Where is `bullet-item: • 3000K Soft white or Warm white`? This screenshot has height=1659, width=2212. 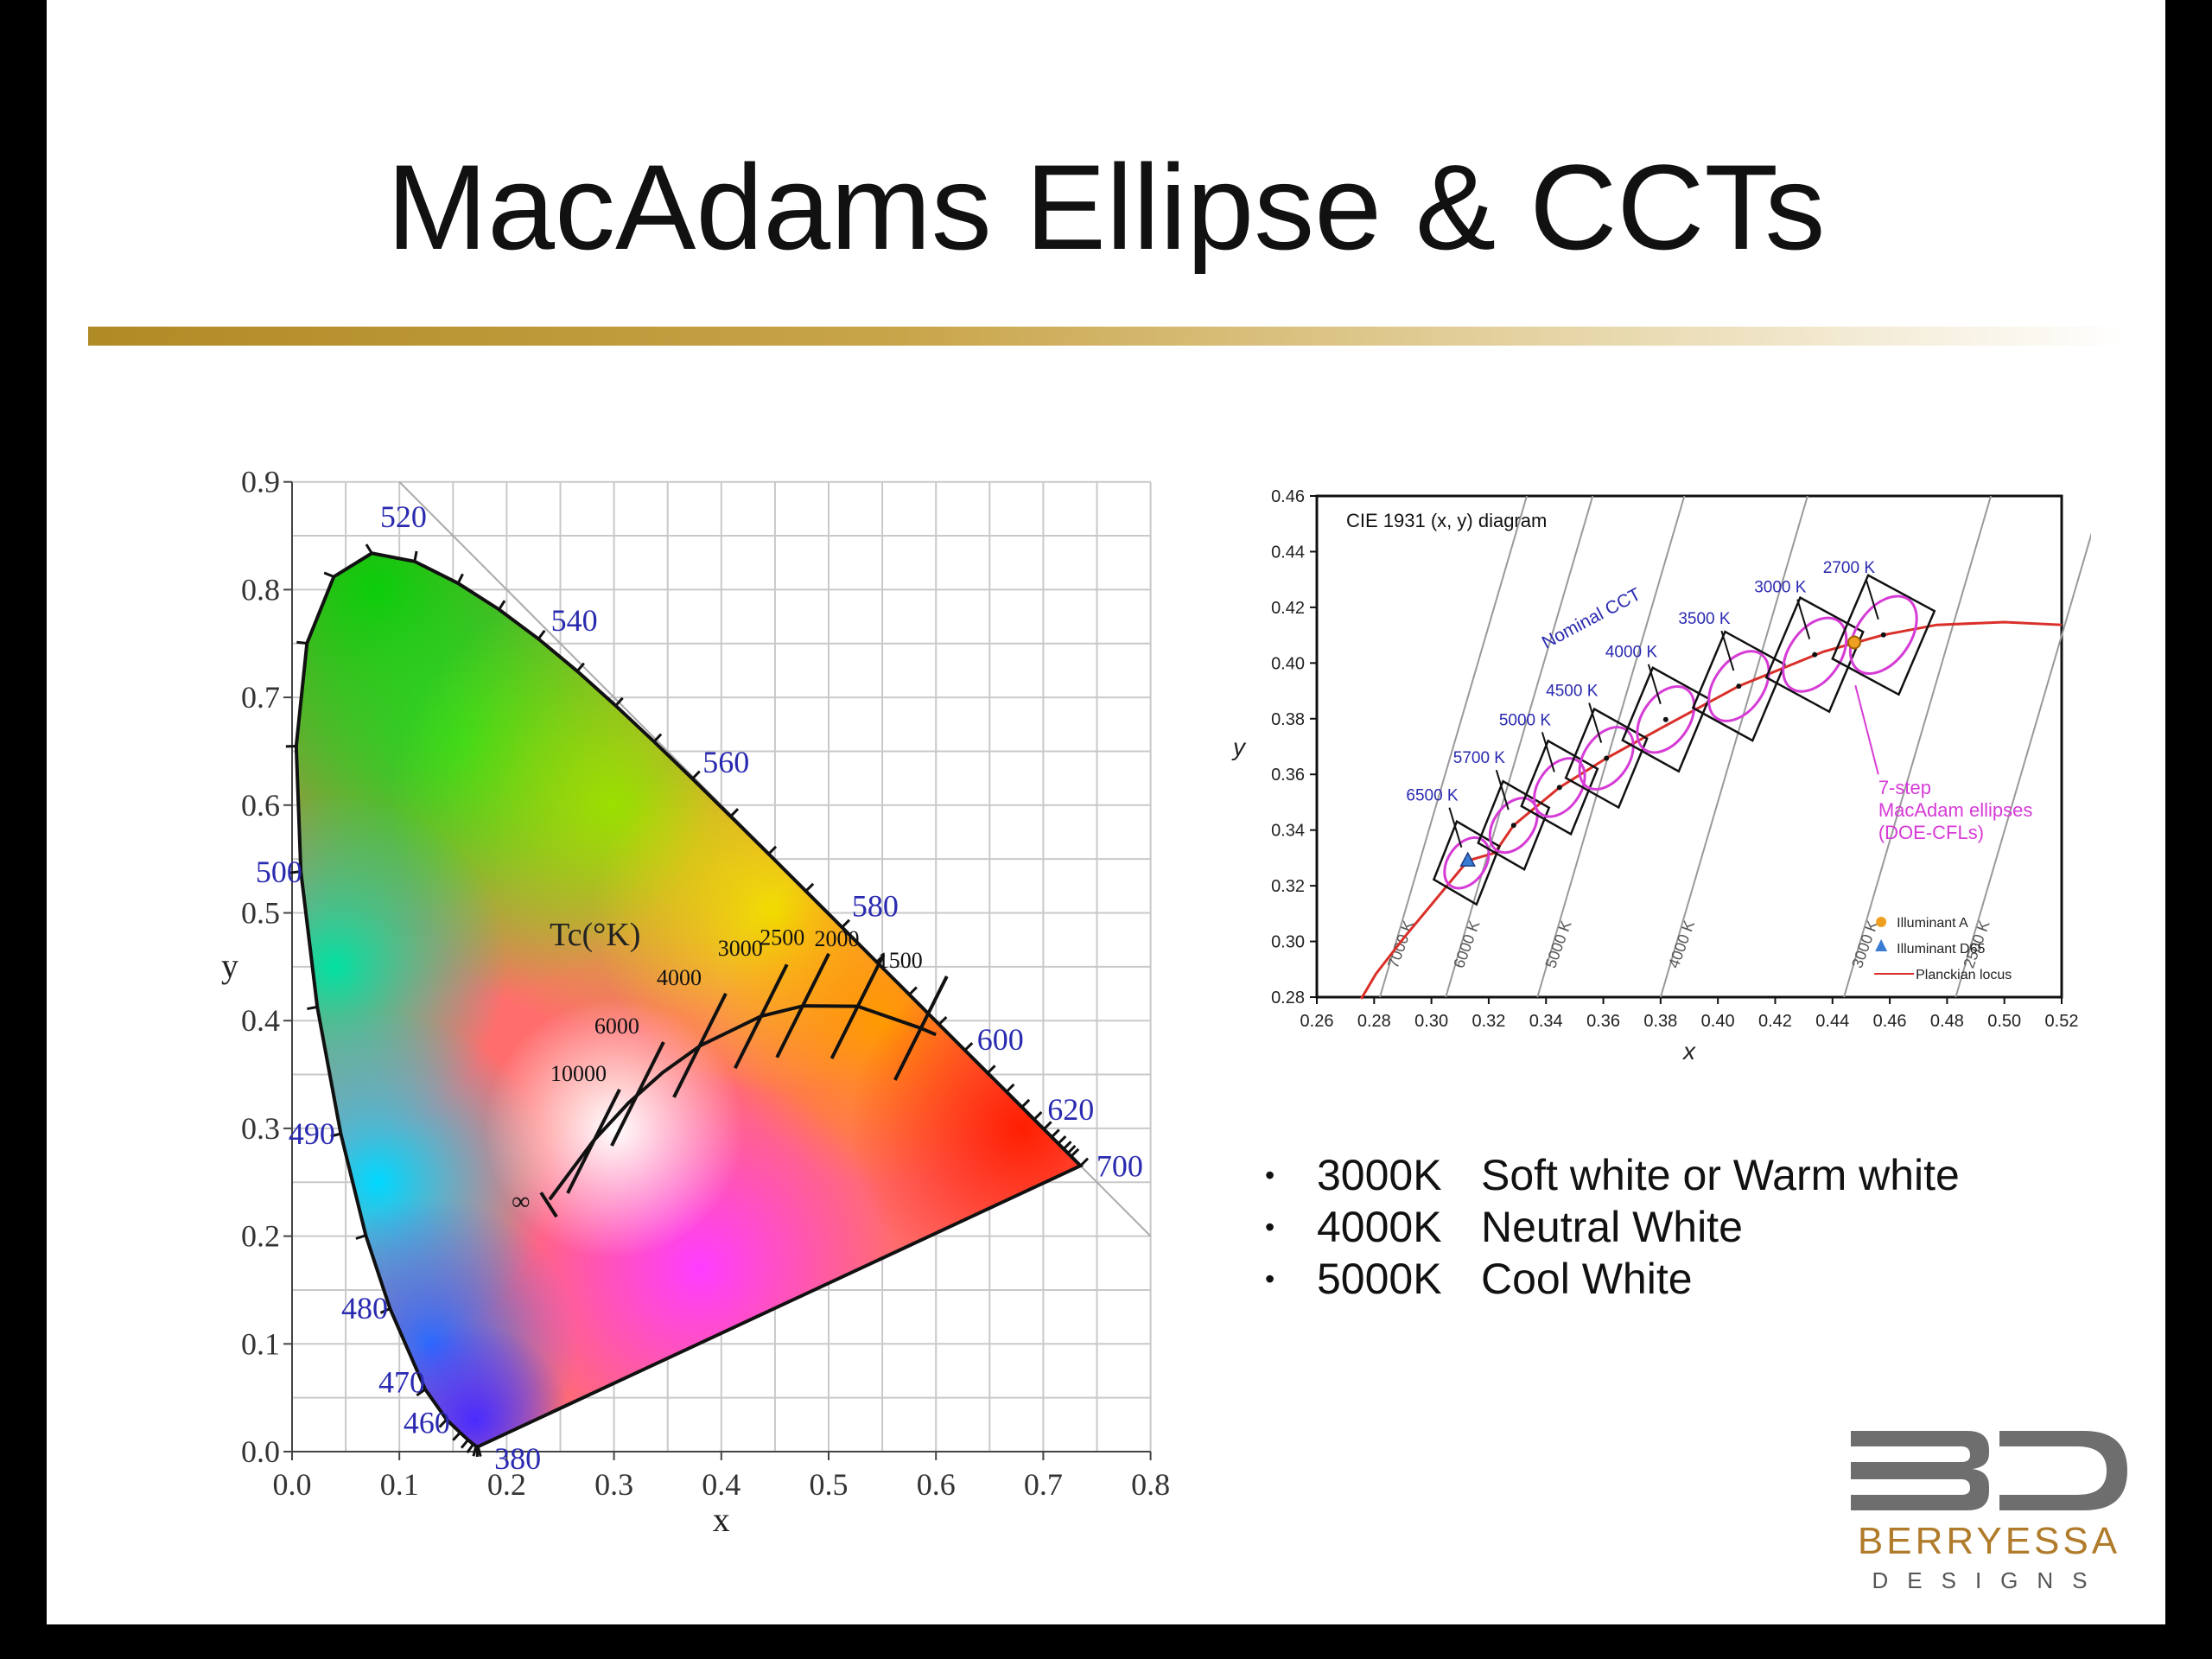
bullet-item: • 3000K Soft white or Warm white is located at coordinates (1612, 1175).